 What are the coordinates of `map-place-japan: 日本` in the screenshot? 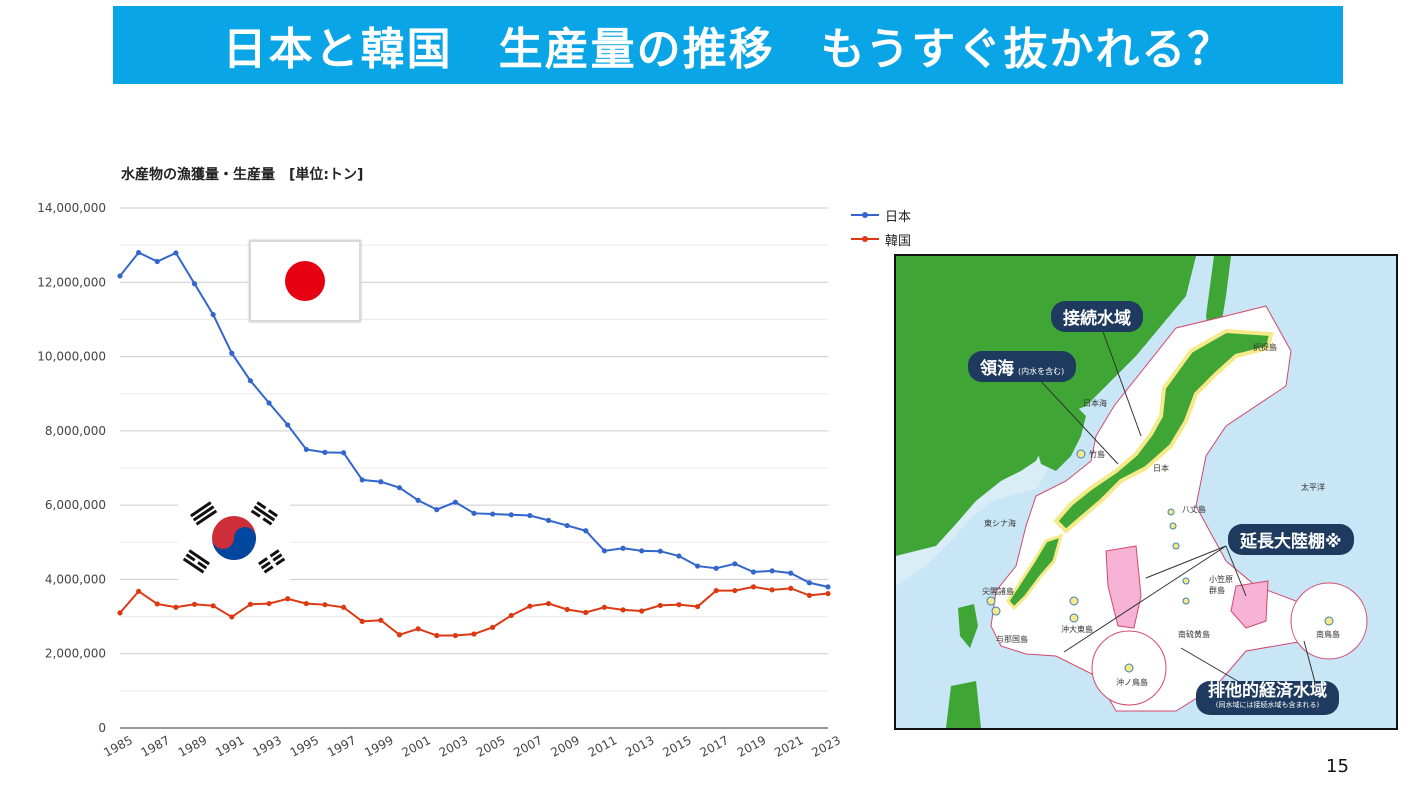 It's located at (1161, 468).